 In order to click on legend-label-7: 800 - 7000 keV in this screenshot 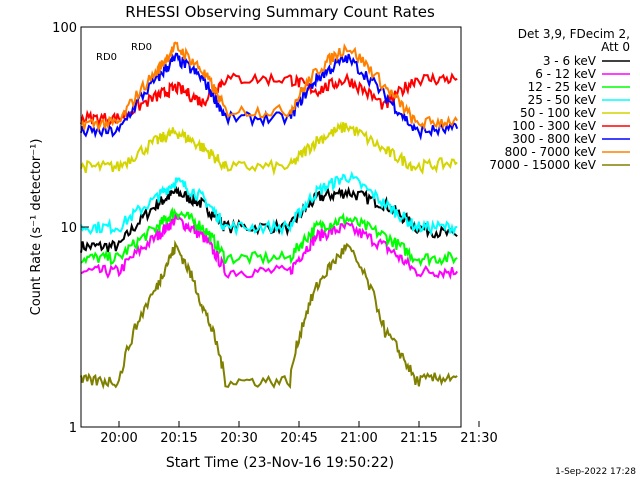, I will do `click(551, 152)`.